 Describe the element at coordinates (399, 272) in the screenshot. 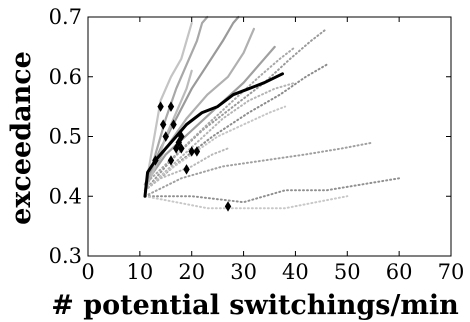

I see `x-tick-label-60: 60` at that location.